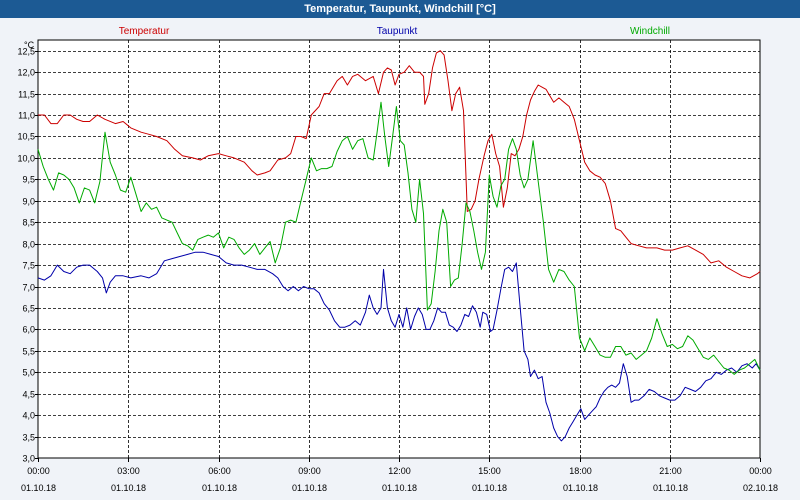 The width and height of the screenshot is (800, 500). I want to click on chart-title: Temperatur, Taupunkt, Windchill [°C], so click(400, 9).